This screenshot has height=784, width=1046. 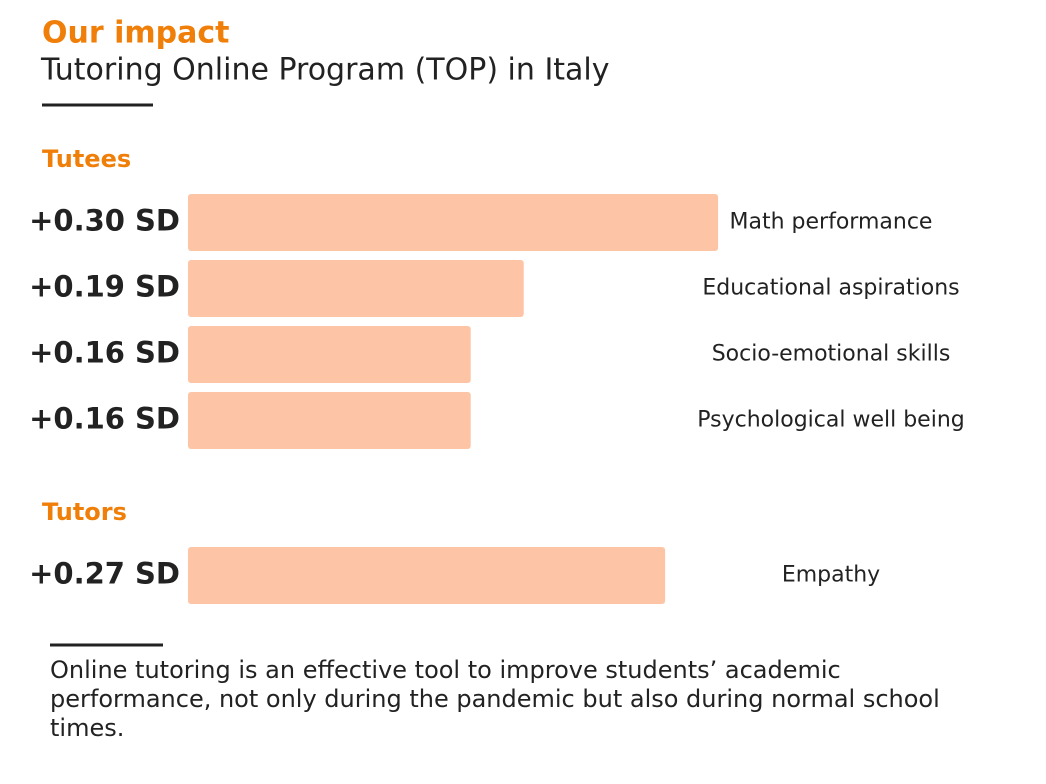 I want to click on group-title: Tutees, so click(x=86, y=159).